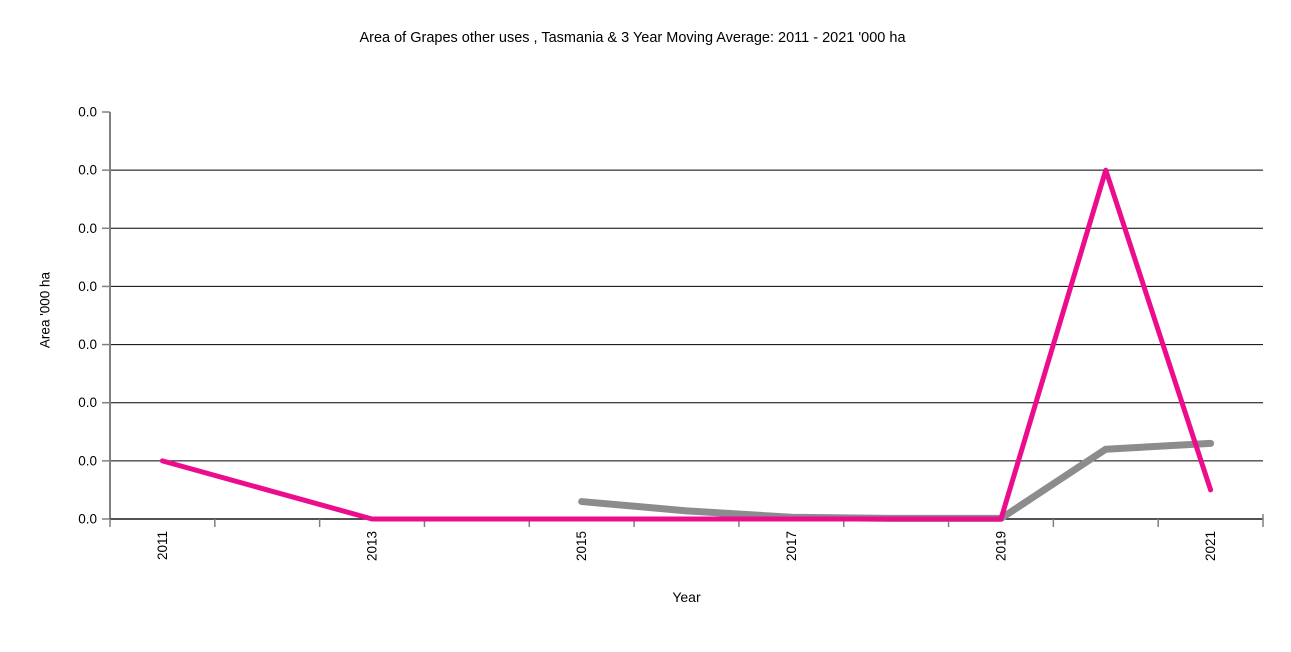  I want to click on series-line-3-year-moving-average, so click(896, 480).